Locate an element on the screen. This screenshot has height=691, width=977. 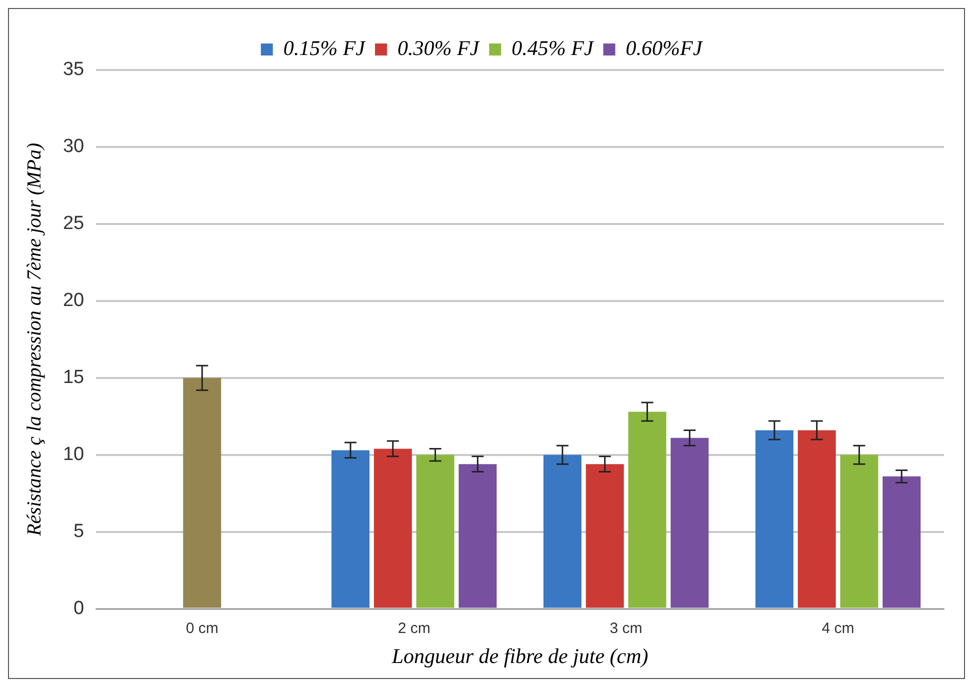
legend-label: 0.60%FJ is located at coordinates (665, 48).